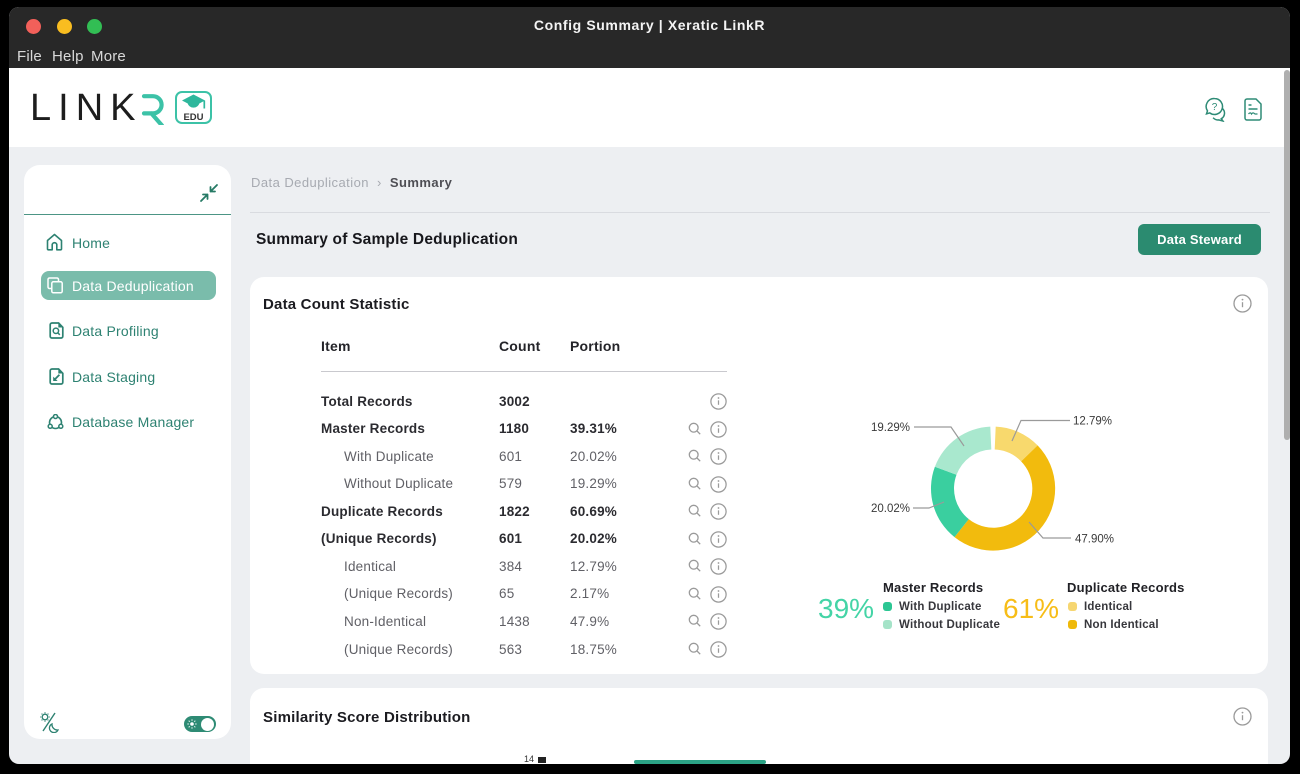 The width and height of the screenshot is (1300, 774). I want to click on svg-text: 12.79%, so click(1092, 422).